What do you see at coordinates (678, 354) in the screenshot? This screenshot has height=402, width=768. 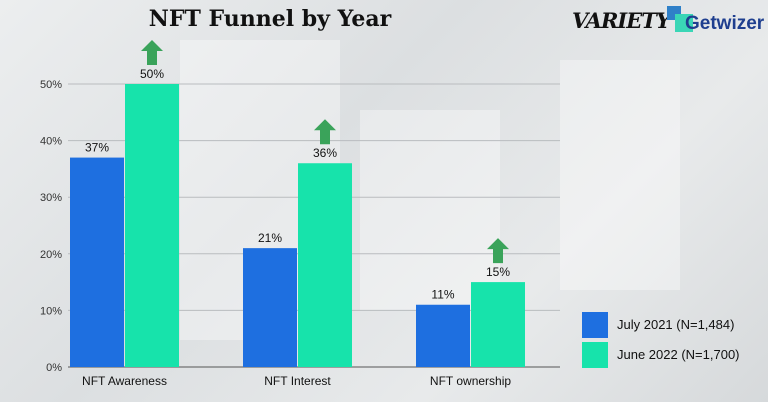 I see `legend-label-series-2: June 2022 (N=1,700)` at bounding box center [678, 354].